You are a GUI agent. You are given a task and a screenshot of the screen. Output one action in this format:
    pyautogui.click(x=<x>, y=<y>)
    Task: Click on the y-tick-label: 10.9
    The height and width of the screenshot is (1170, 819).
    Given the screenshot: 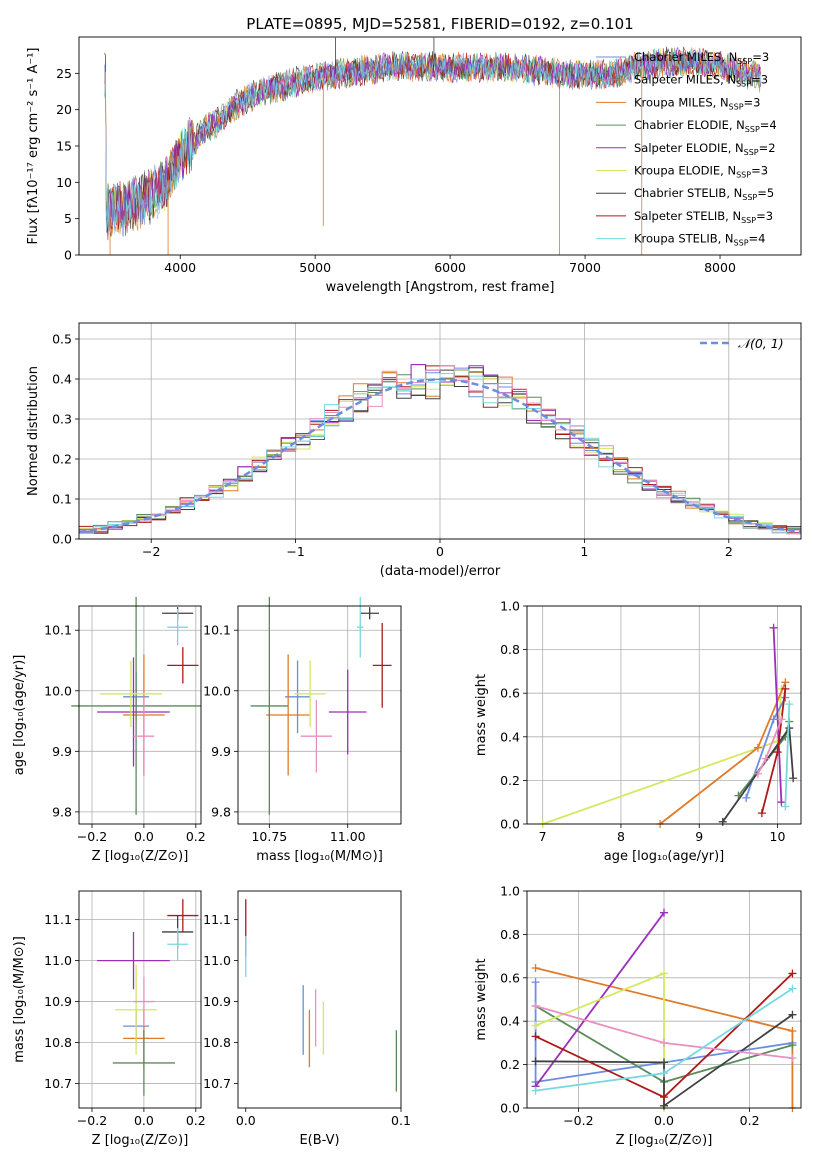 What is the action you would take?
    pyautogui.click(x=58, y=1001)
    